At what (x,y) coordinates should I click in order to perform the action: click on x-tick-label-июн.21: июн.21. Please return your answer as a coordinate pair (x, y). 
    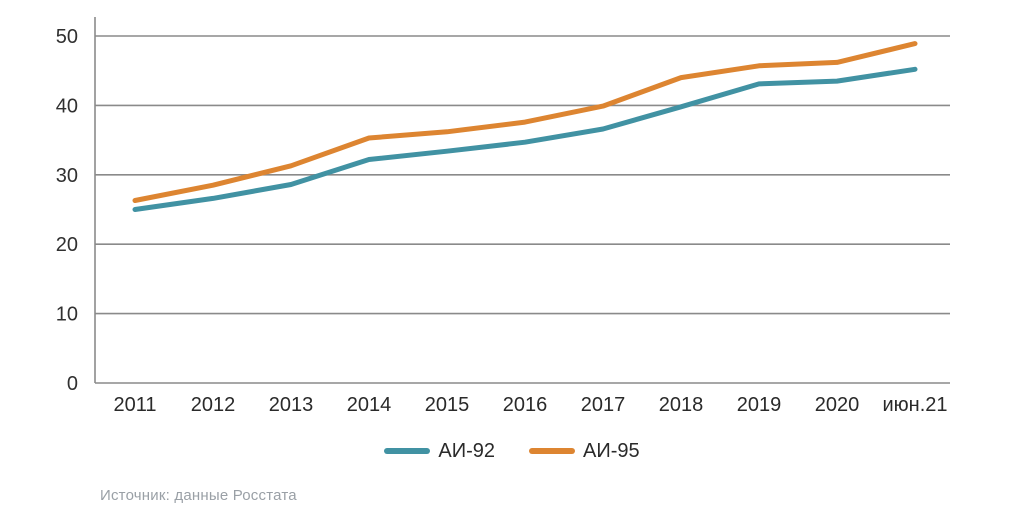
    Looking at the image, I should click on (914, 405).